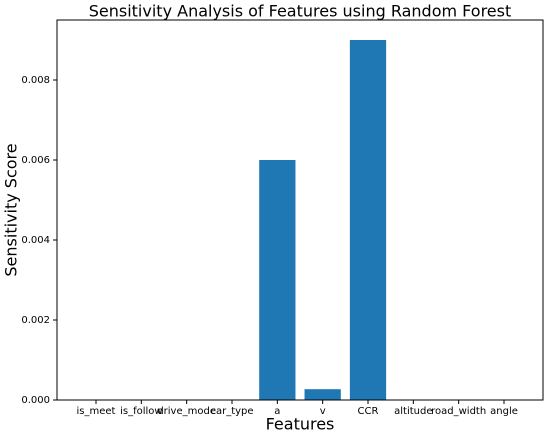 Image resolution: width=550 pixels, height=436 pixels. Describe the element at coordinates (231, 411) in the screenshot. I see `x-tick-label: car_type` at that location.